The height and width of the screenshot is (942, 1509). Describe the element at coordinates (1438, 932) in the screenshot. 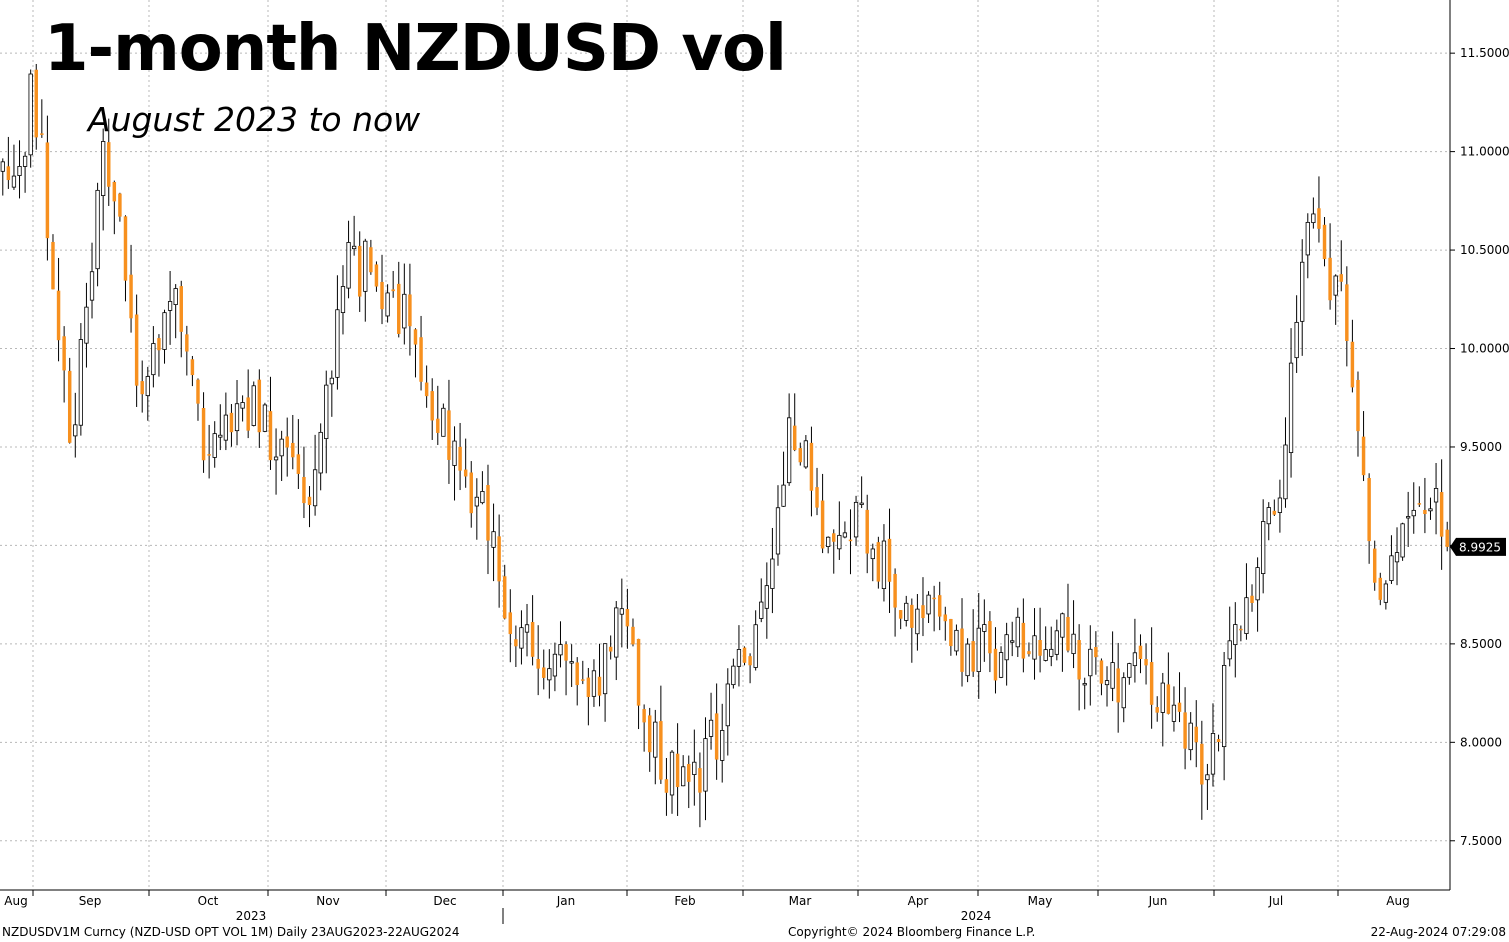

I see `timestamp-caption: 22-Aug-2024 07:29:08` at that location.